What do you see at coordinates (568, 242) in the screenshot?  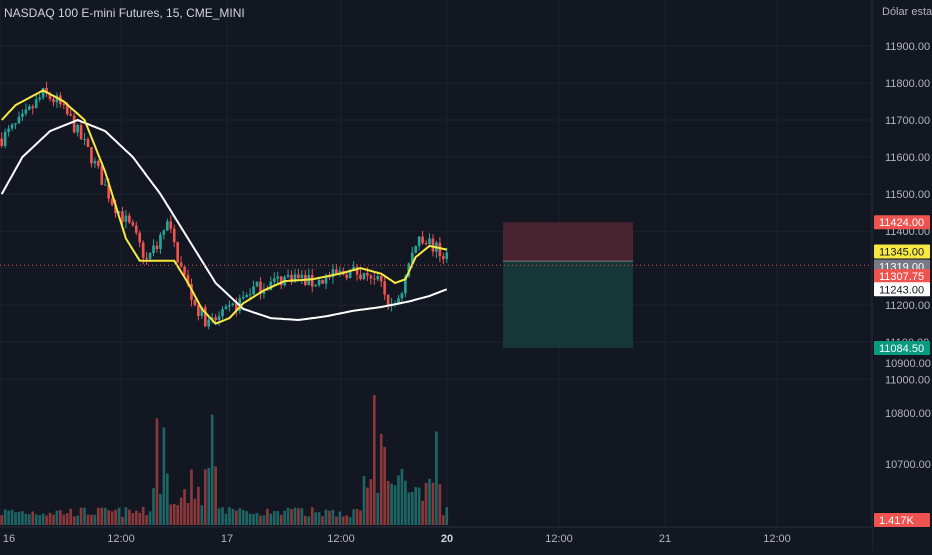 I see `stop-loss-zone` at bounding box center [568, 242].